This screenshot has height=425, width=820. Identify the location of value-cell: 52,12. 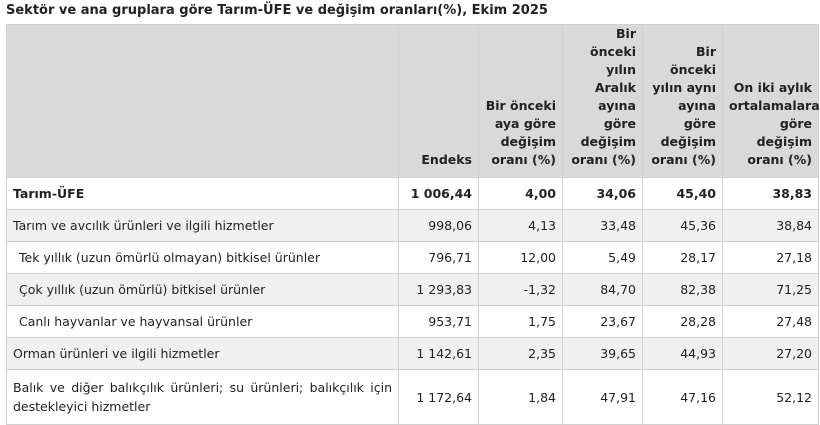
(770, 397).